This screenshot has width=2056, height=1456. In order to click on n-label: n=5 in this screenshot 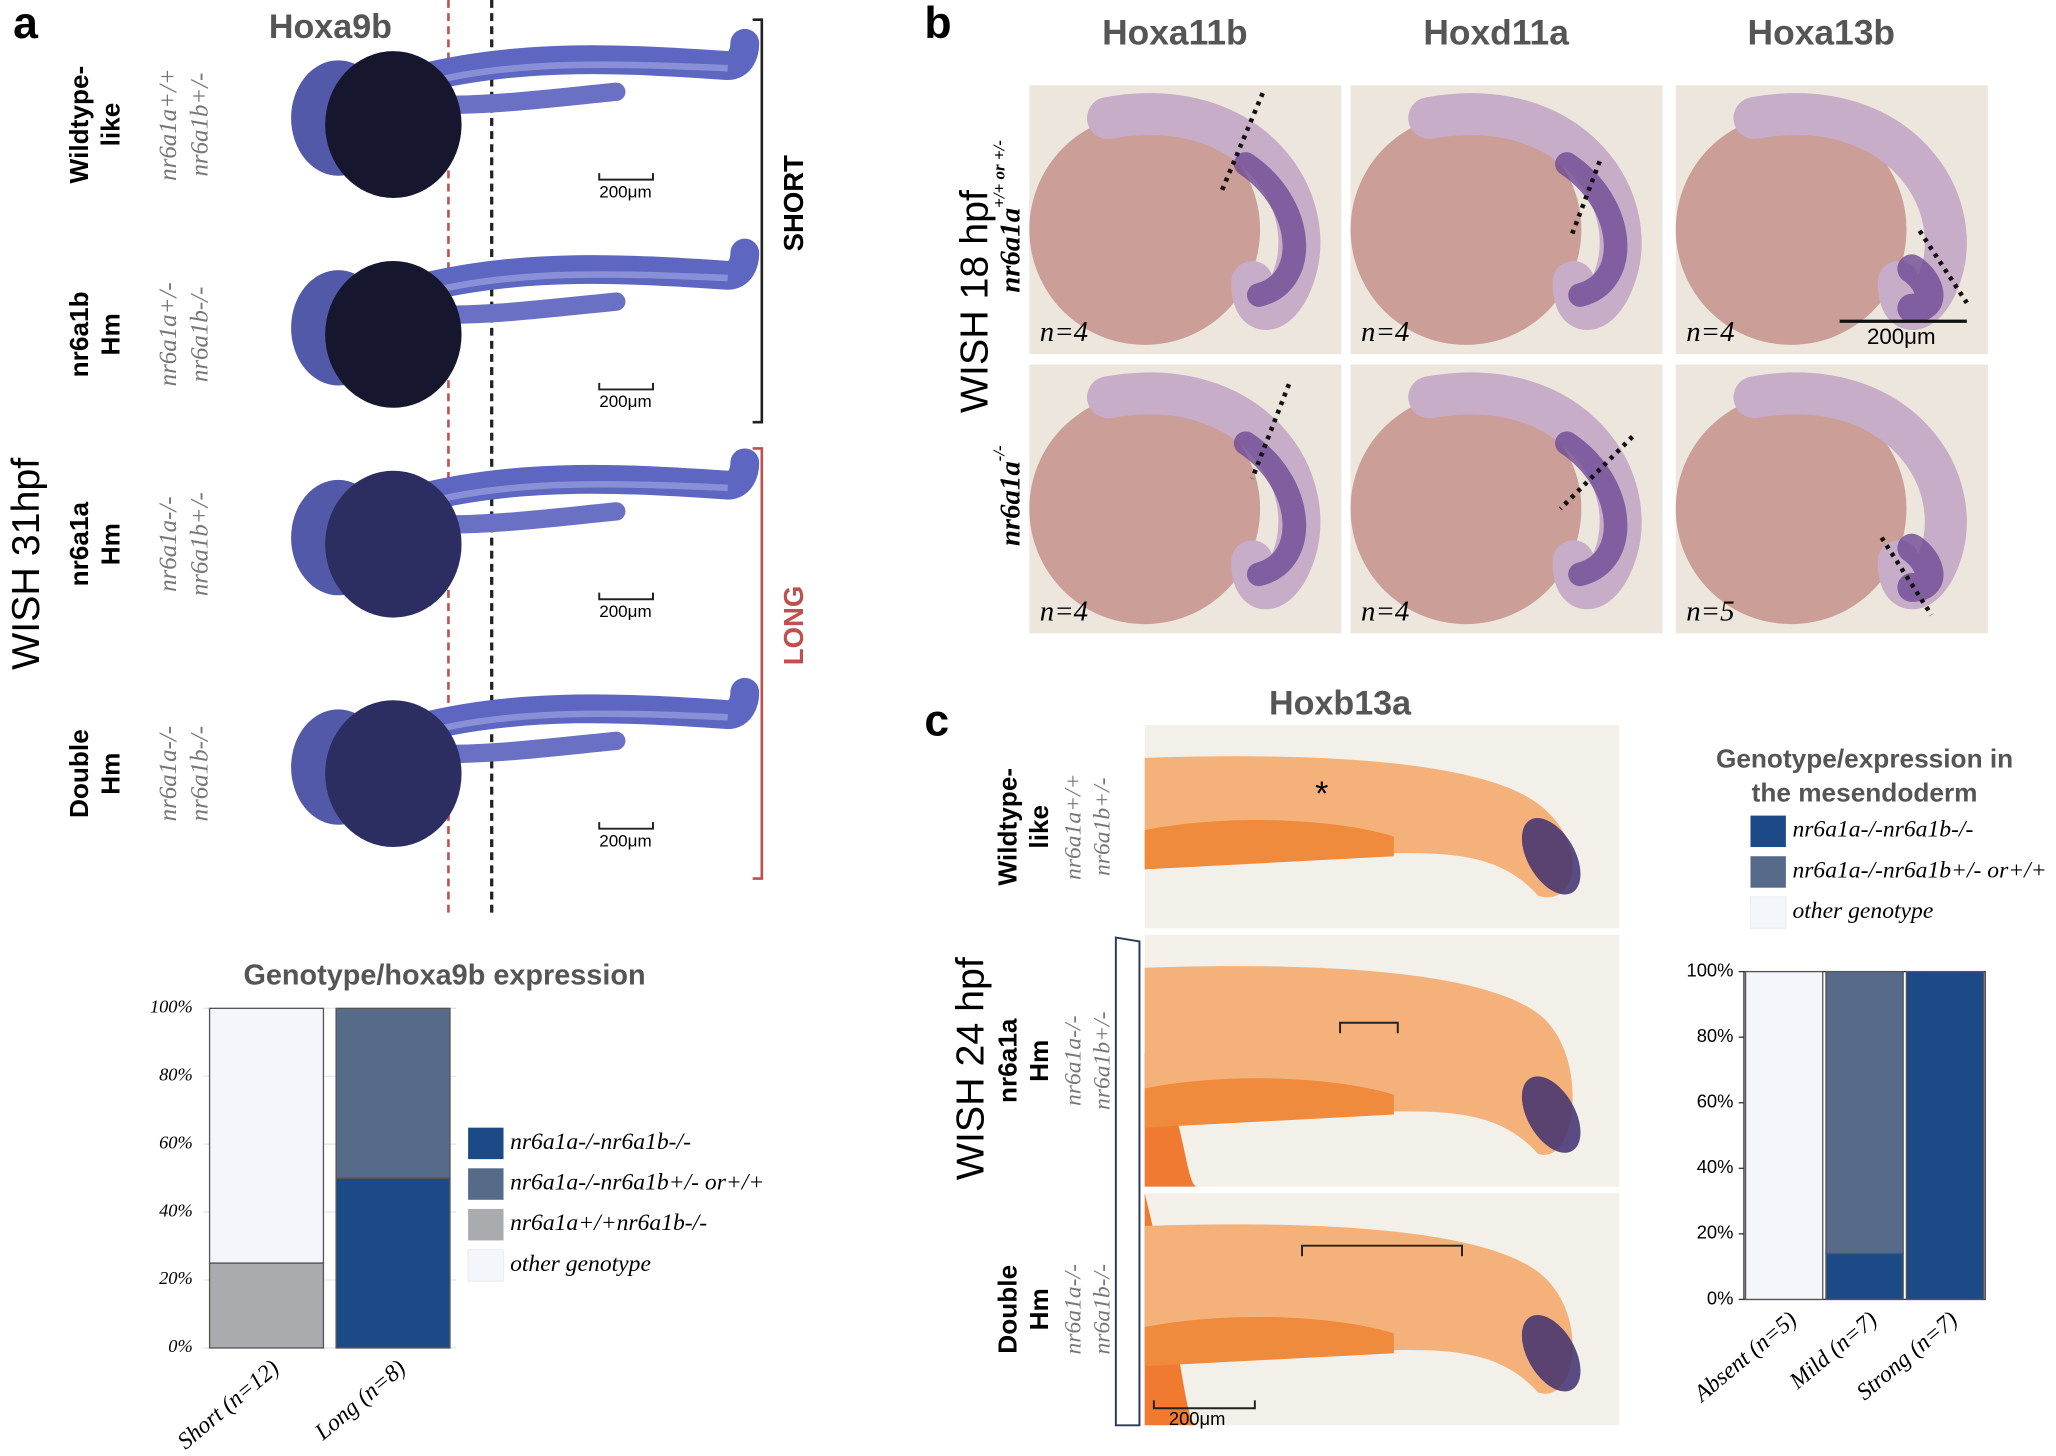, I will do `click(1710, 611)`.